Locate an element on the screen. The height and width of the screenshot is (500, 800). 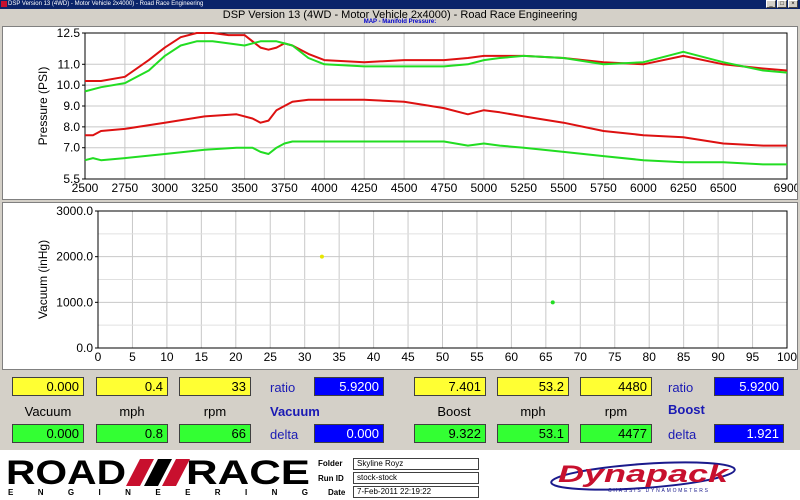
date-field: 7-Feb-2011 22:19:22 is located at coordinates (416, 492).